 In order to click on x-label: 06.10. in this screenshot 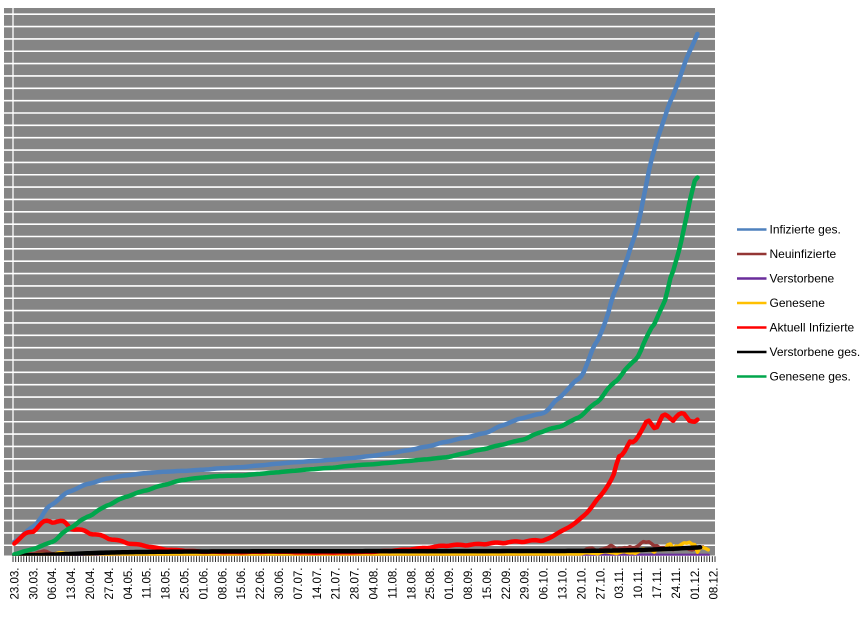, I will do `click(545, 584)`.